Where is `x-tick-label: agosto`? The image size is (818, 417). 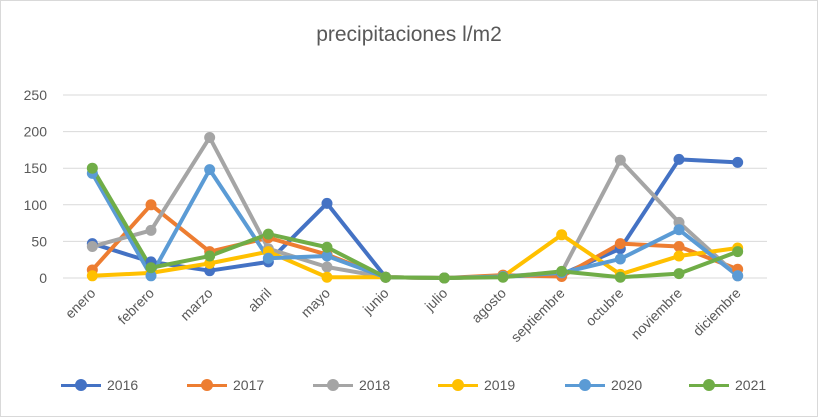 x-tick-label: agosto is located at coordinates (488, 305).